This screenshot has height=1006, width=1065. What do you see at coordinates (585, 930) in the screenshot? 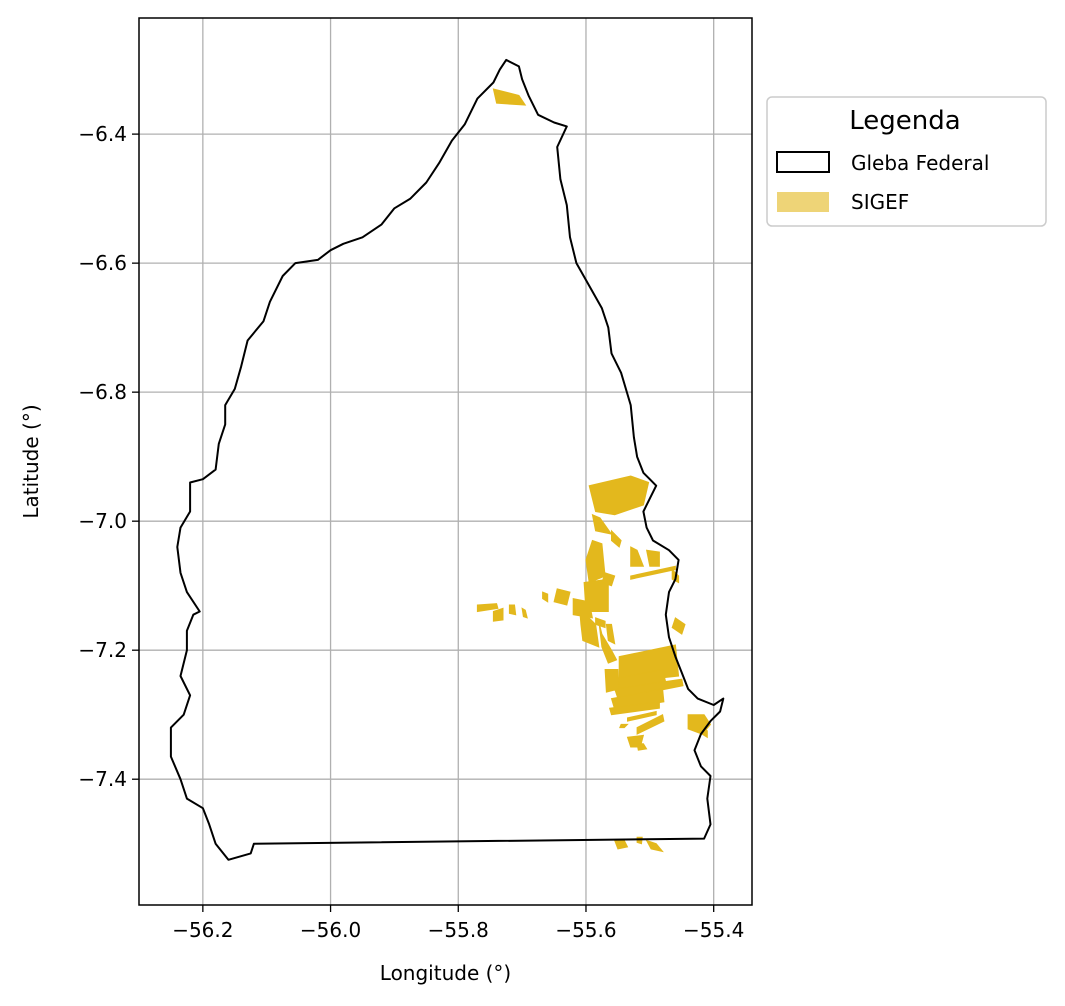
I see `x-tick-label: −55.6` at bounding box center [585, 930].